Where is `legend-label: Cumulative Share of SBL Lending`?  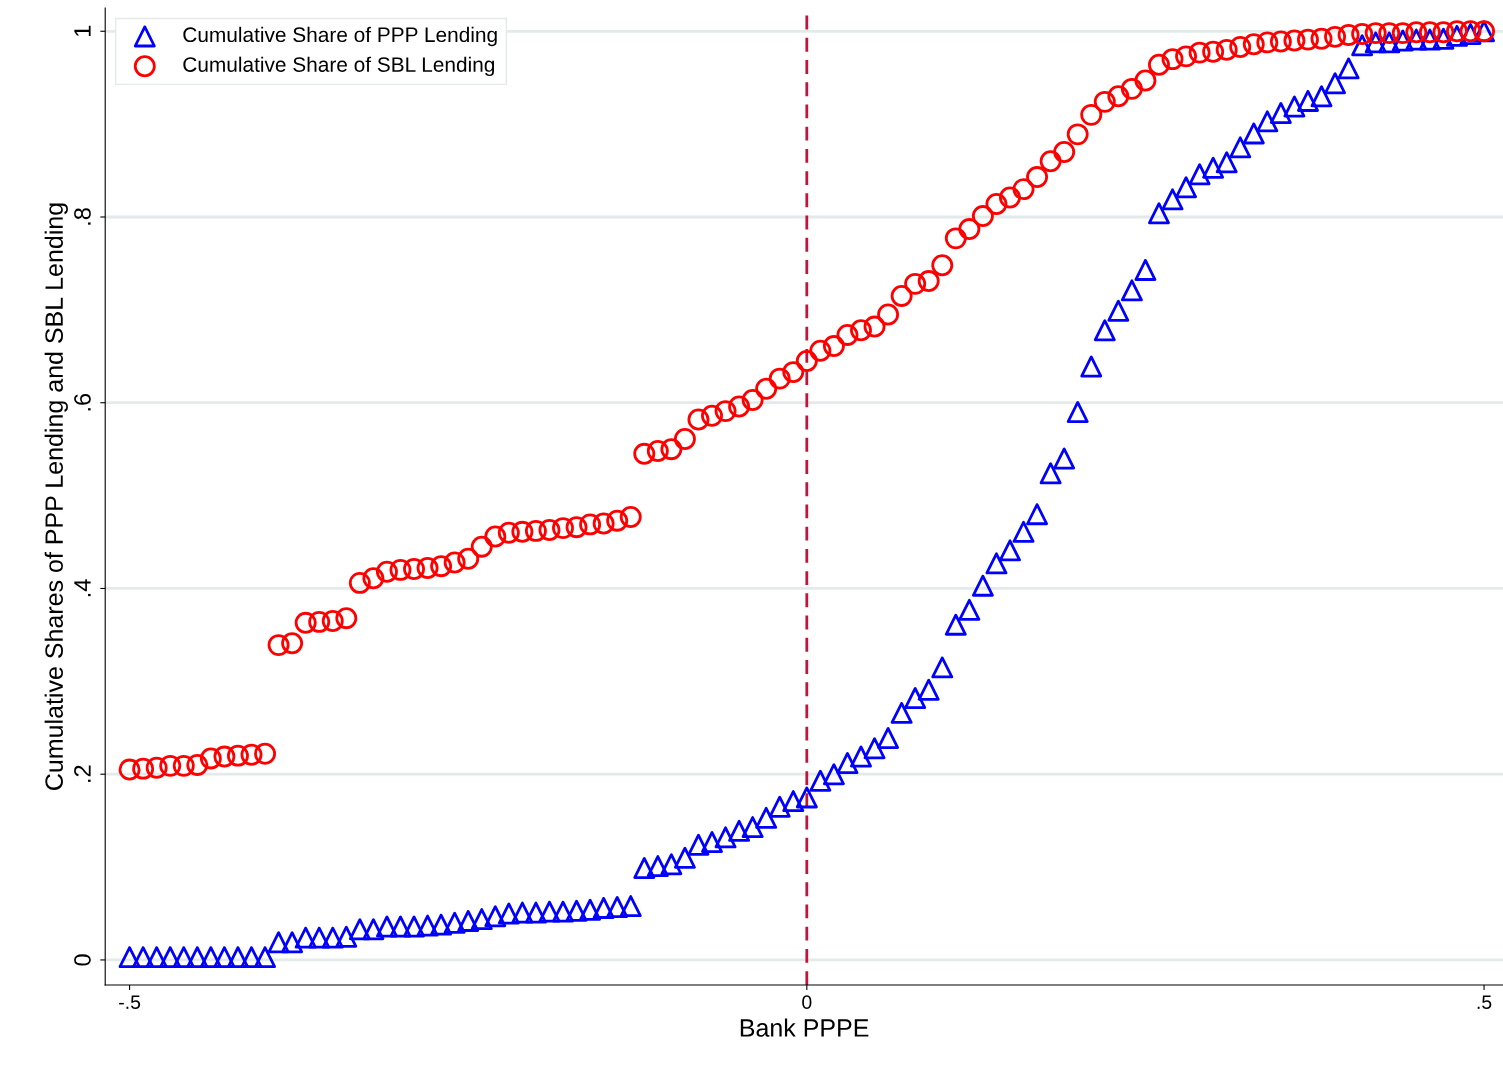 legend-label: Cumulative Share of SBL Lending is located at coordinates (339, 66).